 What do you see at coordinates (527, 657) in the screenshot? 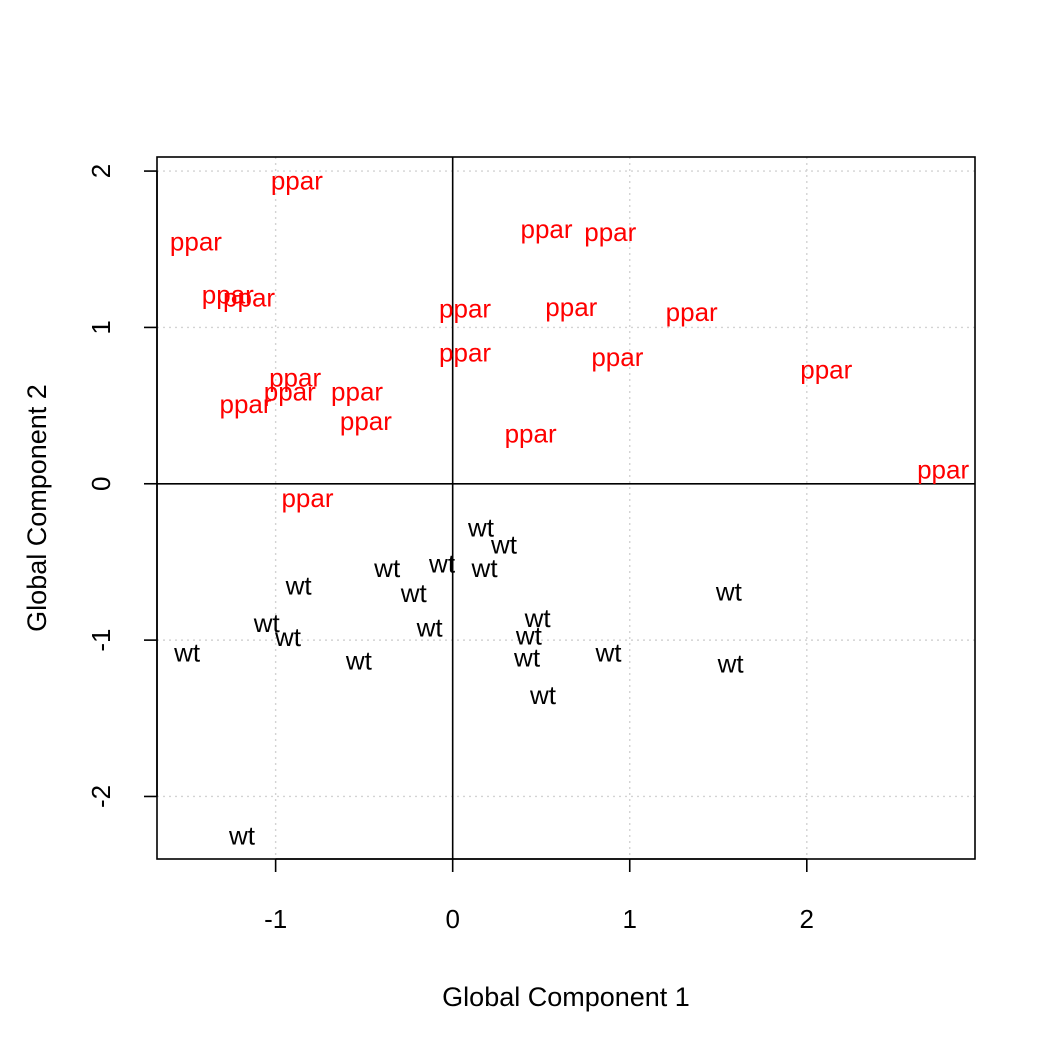
I see `wt-point-15: wt` at bounding box center [527, 657].